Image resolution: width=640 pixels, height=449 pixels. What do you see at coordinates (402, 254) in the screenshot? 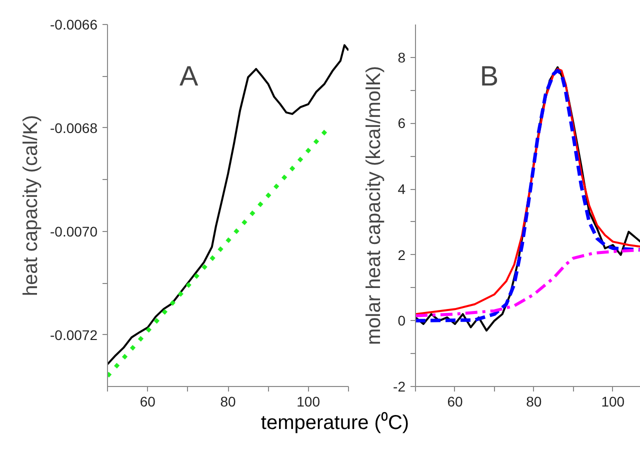
I see `y-tick-label: 2` at bounding box center [402, 254].